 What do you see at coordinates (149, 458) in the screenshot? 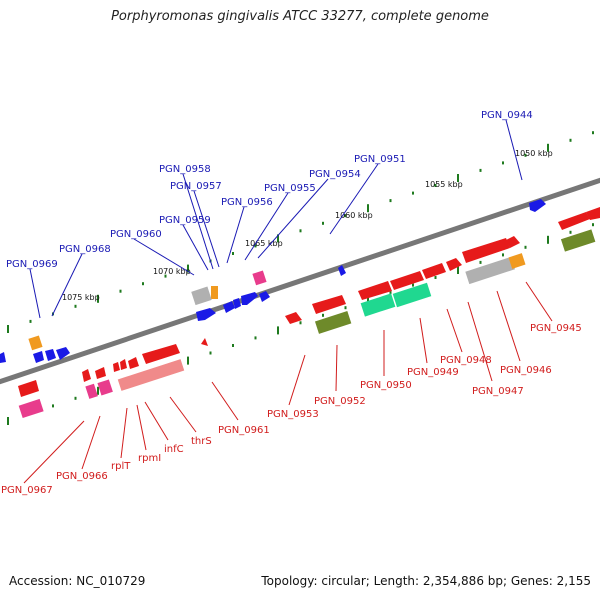
I see `label-rpmI: rpmI` at bounding box center [149, 458].